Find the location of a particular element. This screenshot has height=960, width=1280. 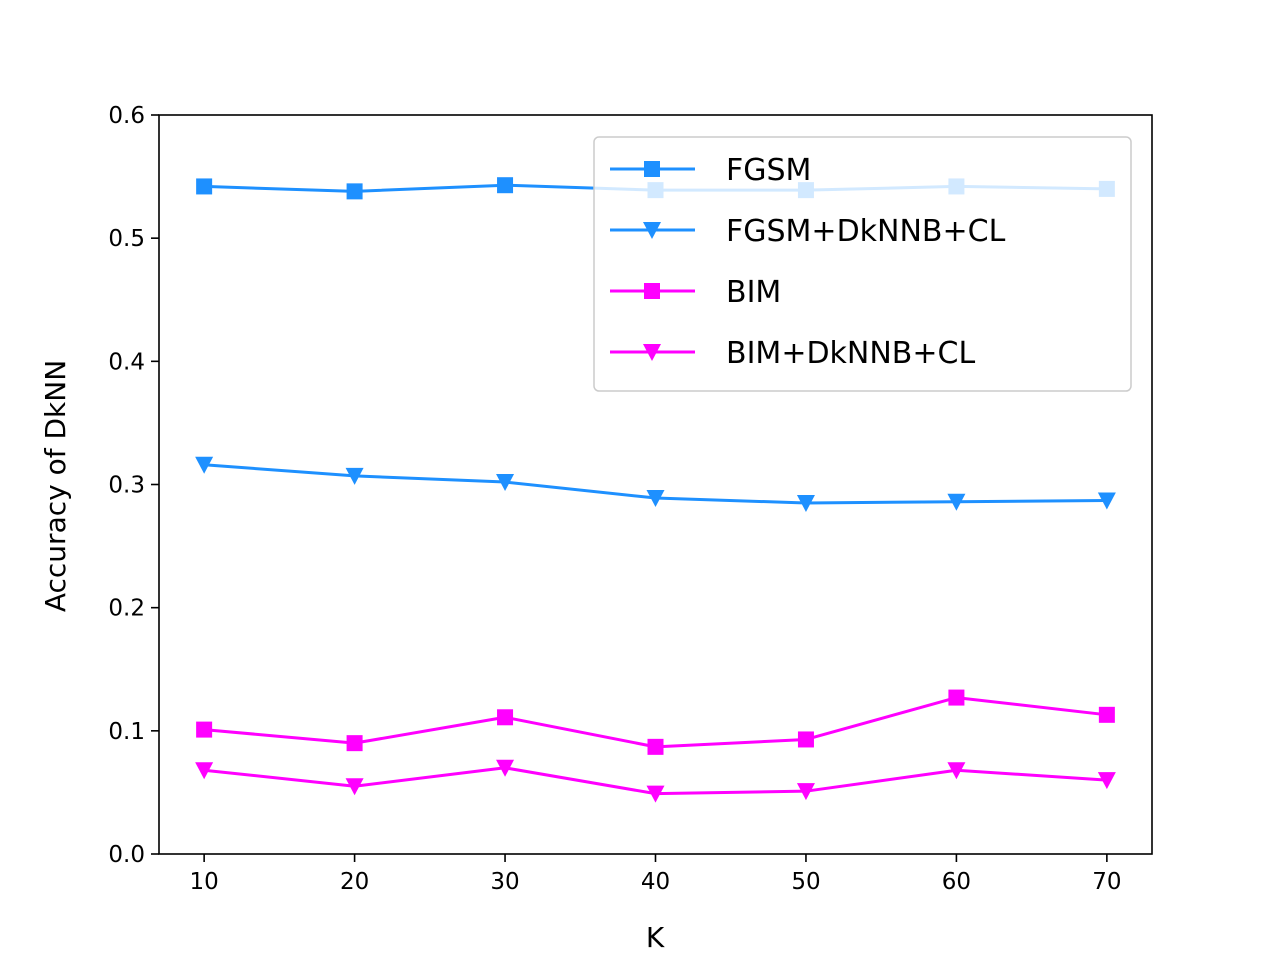

y-tick-label: 0.3 is located at coordinates (126, 486).